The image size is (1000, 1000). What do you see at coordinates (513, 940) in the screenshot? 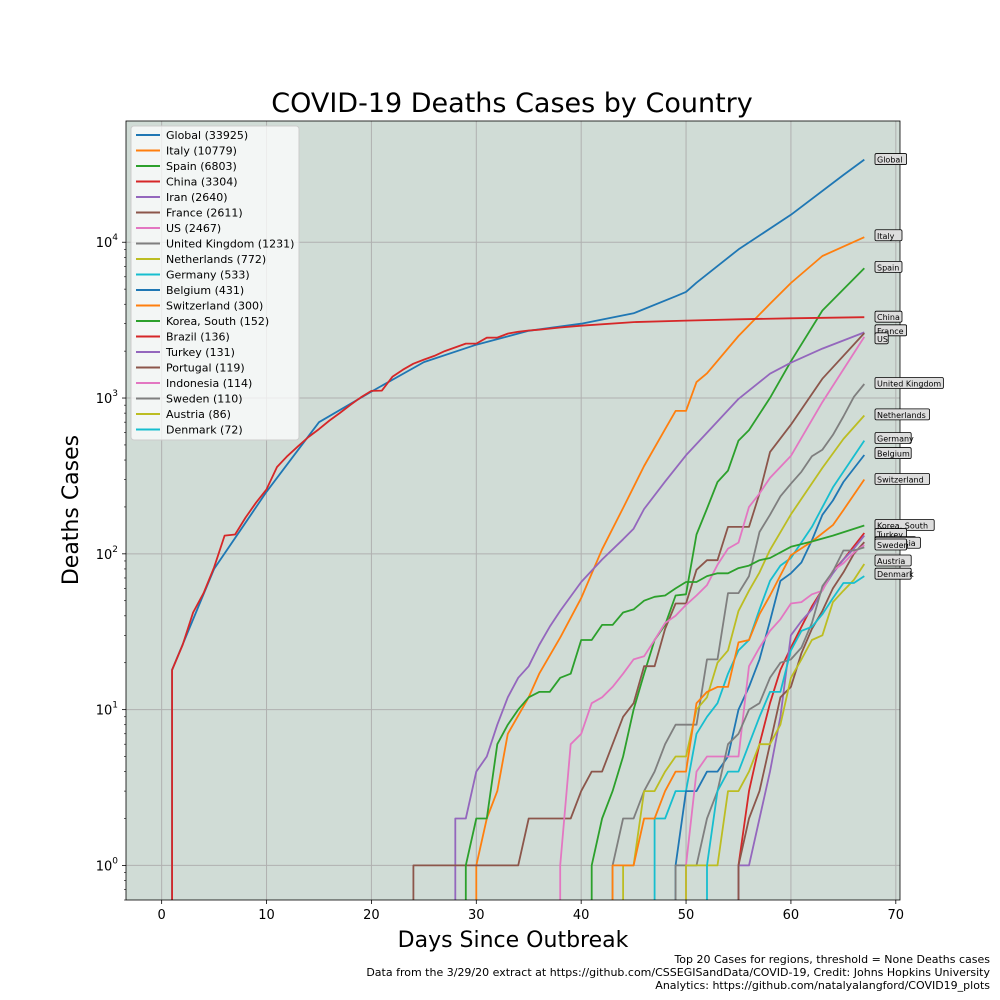
I see `x-axis-label: Days Since Outbreak` at bounding box center [513, 940].